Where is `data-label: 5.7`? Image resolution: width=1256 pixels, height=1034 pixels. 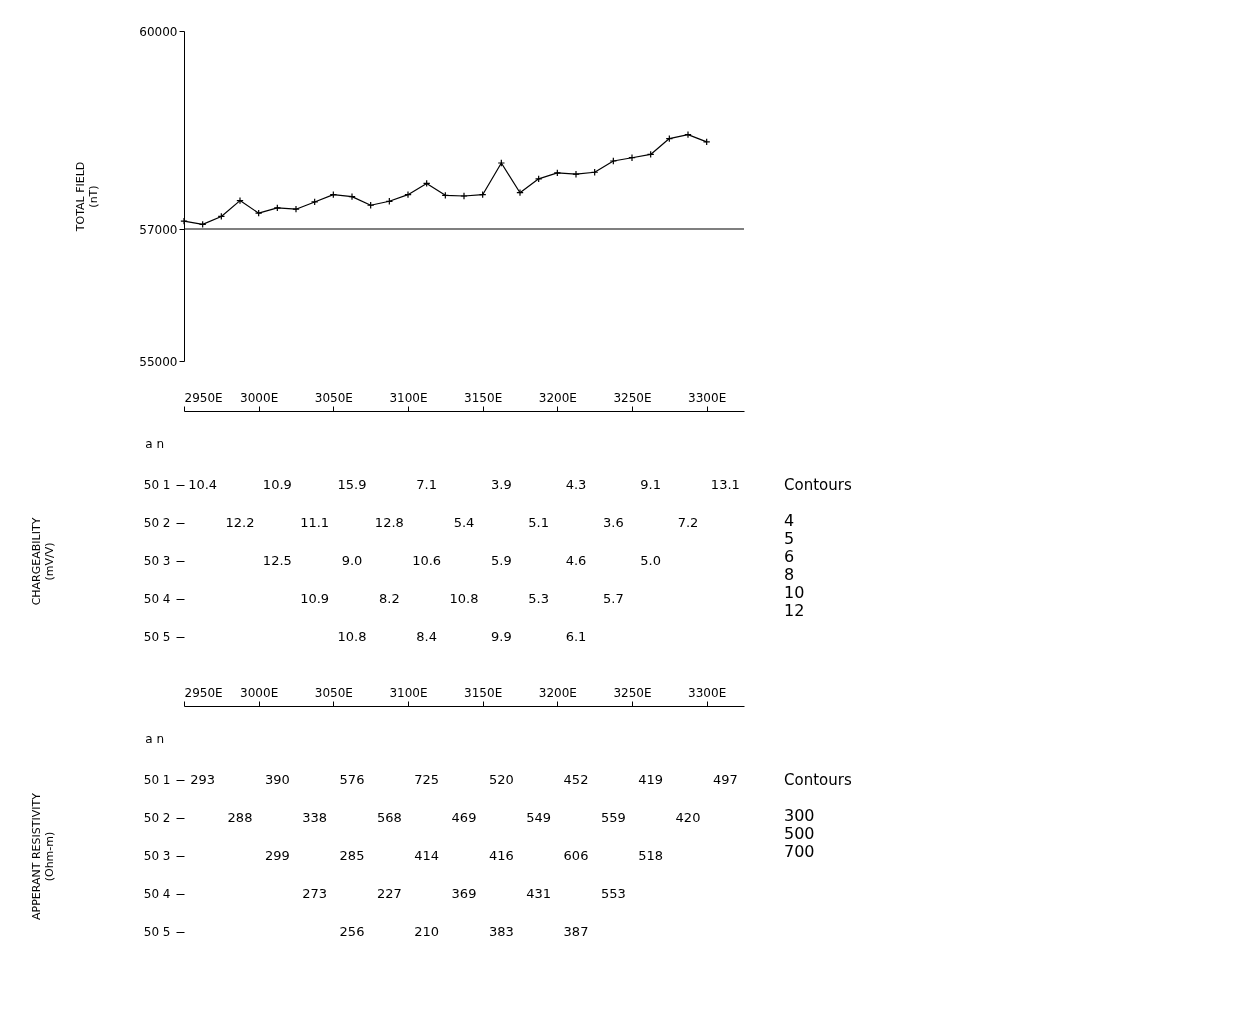
data-label: 5.7 is located at coordinates (613, 598).